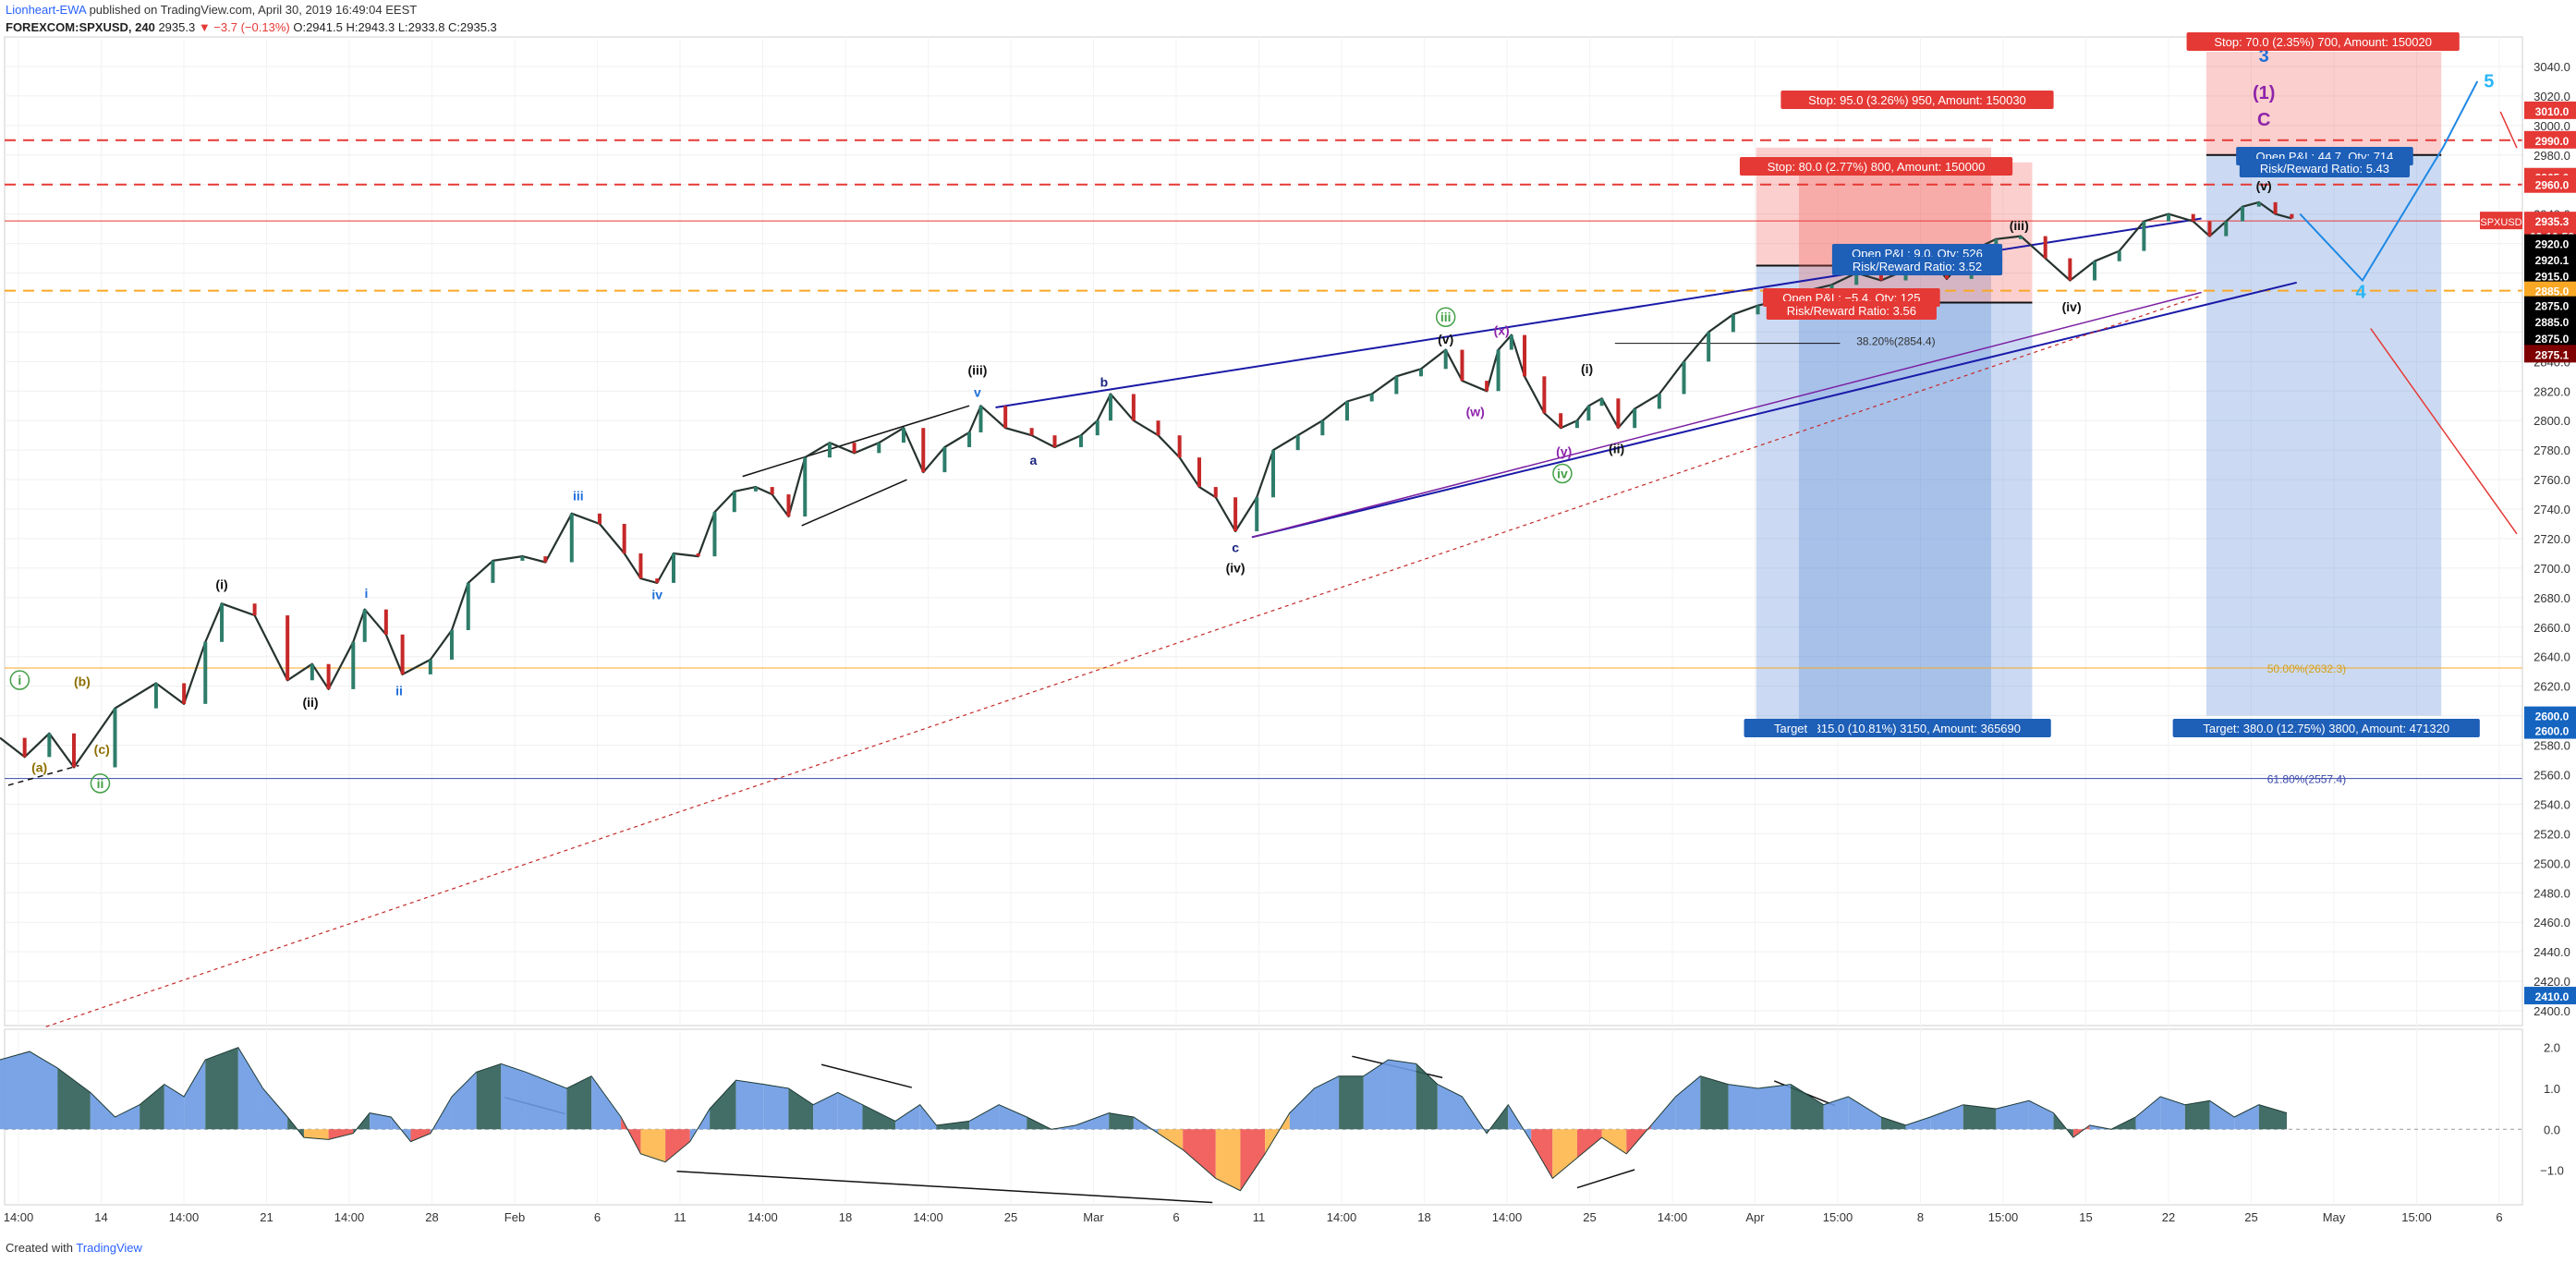 Image resolution: width=2576 pixels, height=1263 pixels. What do you see at coordinates (2551, 687) in the screenshot?
I see `y-tick-label-11: 2620.0` at bounding box center [2551, 687].